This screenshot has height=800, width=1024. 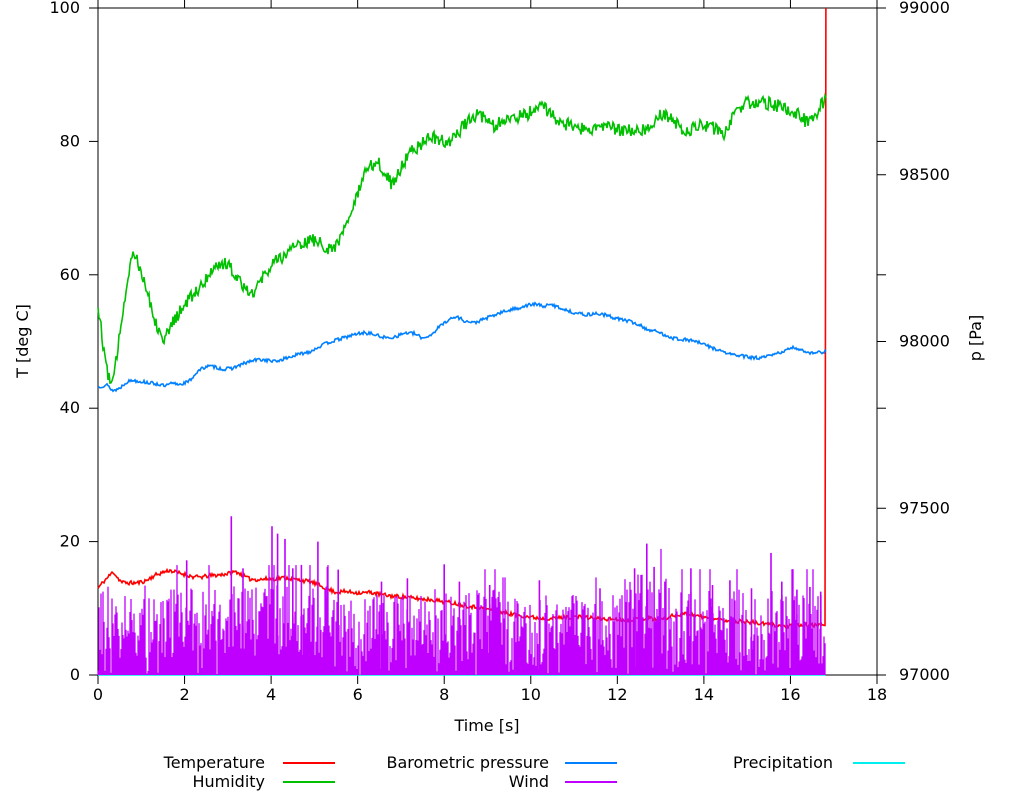 I want to click on x-tick-label: 14, so click(x=704, y=694).